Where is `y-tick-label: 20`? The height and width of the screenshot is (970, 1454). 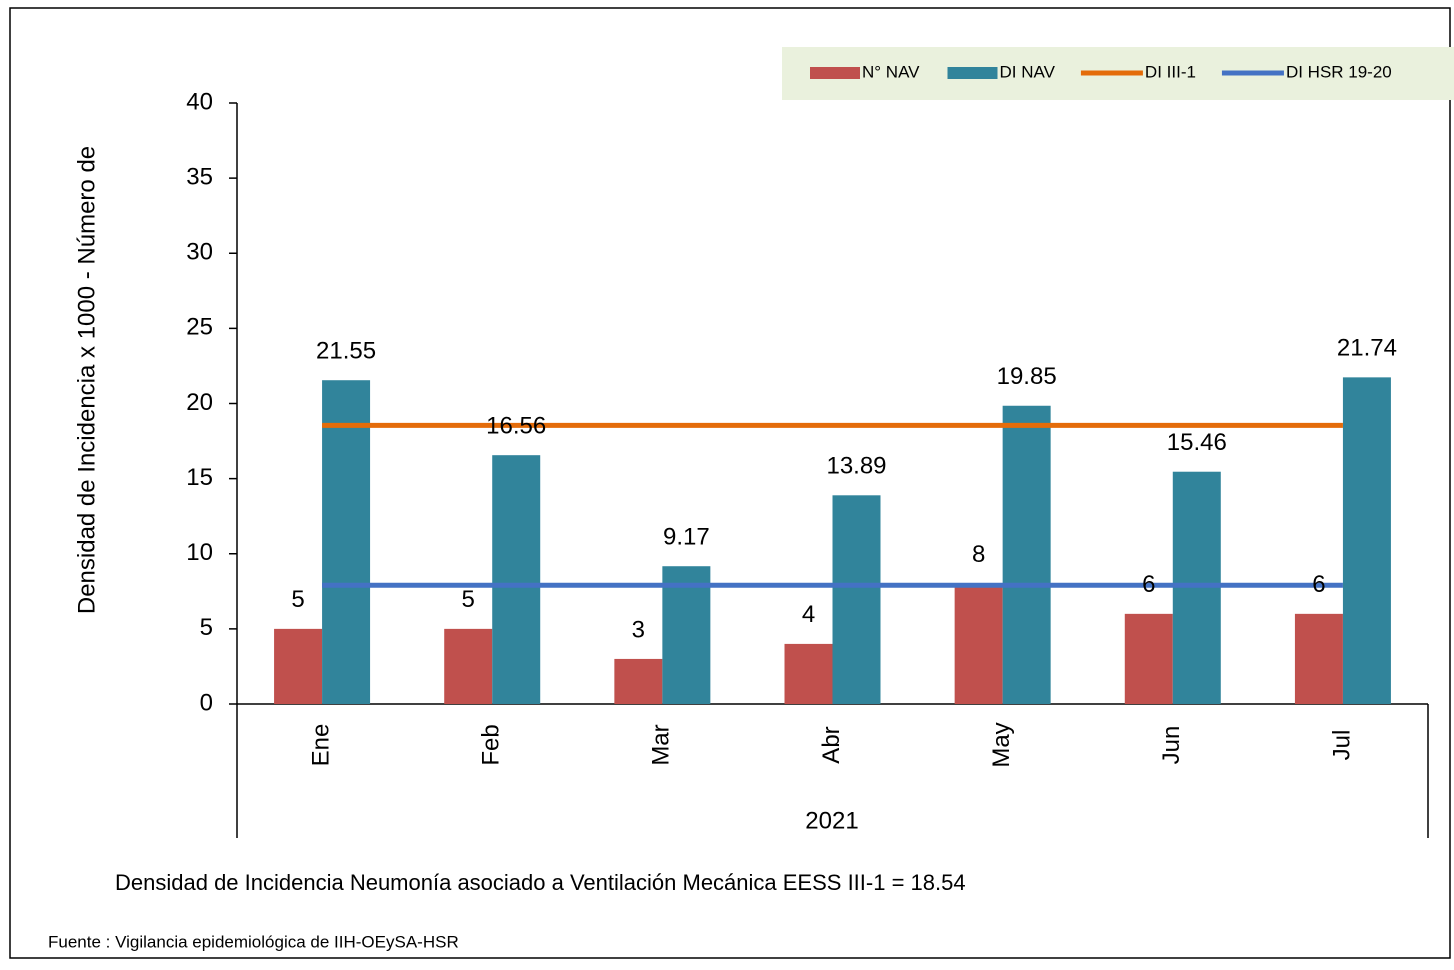 y-tick-label: 20 is located at coordinates (199, 402).